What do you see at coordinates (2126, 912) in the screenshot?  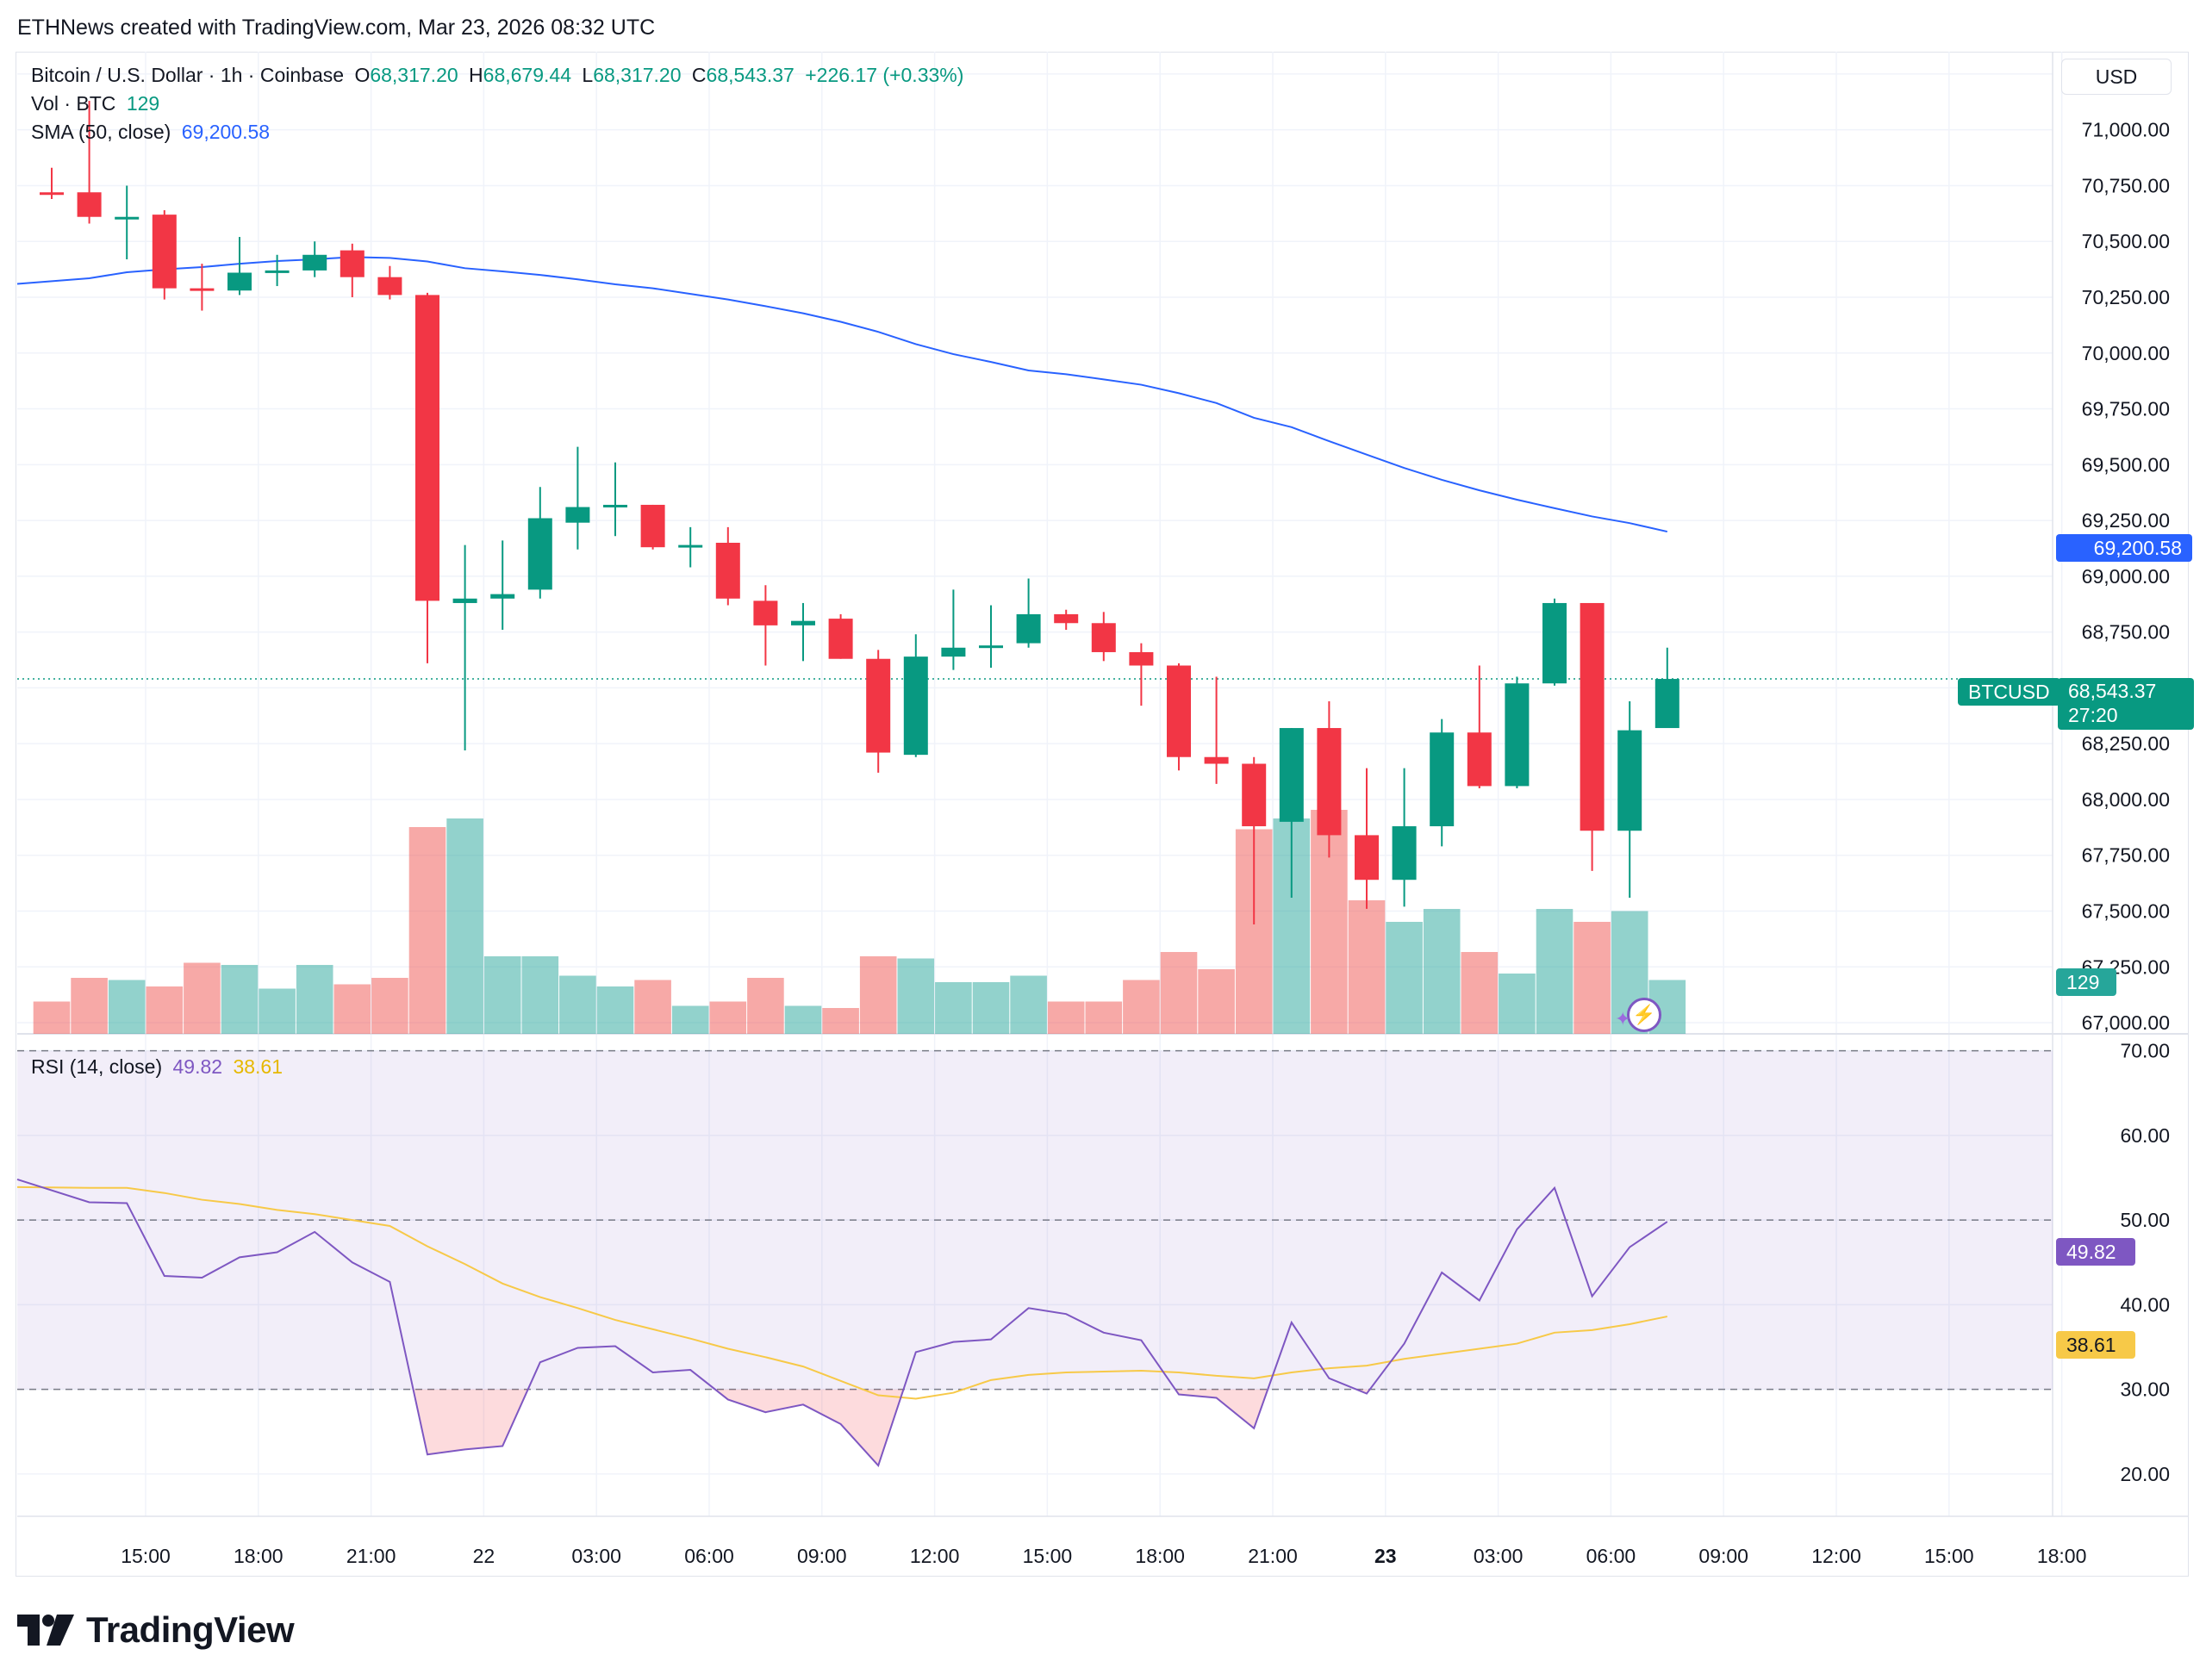 I see `price-axis-label: 67,500.00` at bounding box center [2126, 912].